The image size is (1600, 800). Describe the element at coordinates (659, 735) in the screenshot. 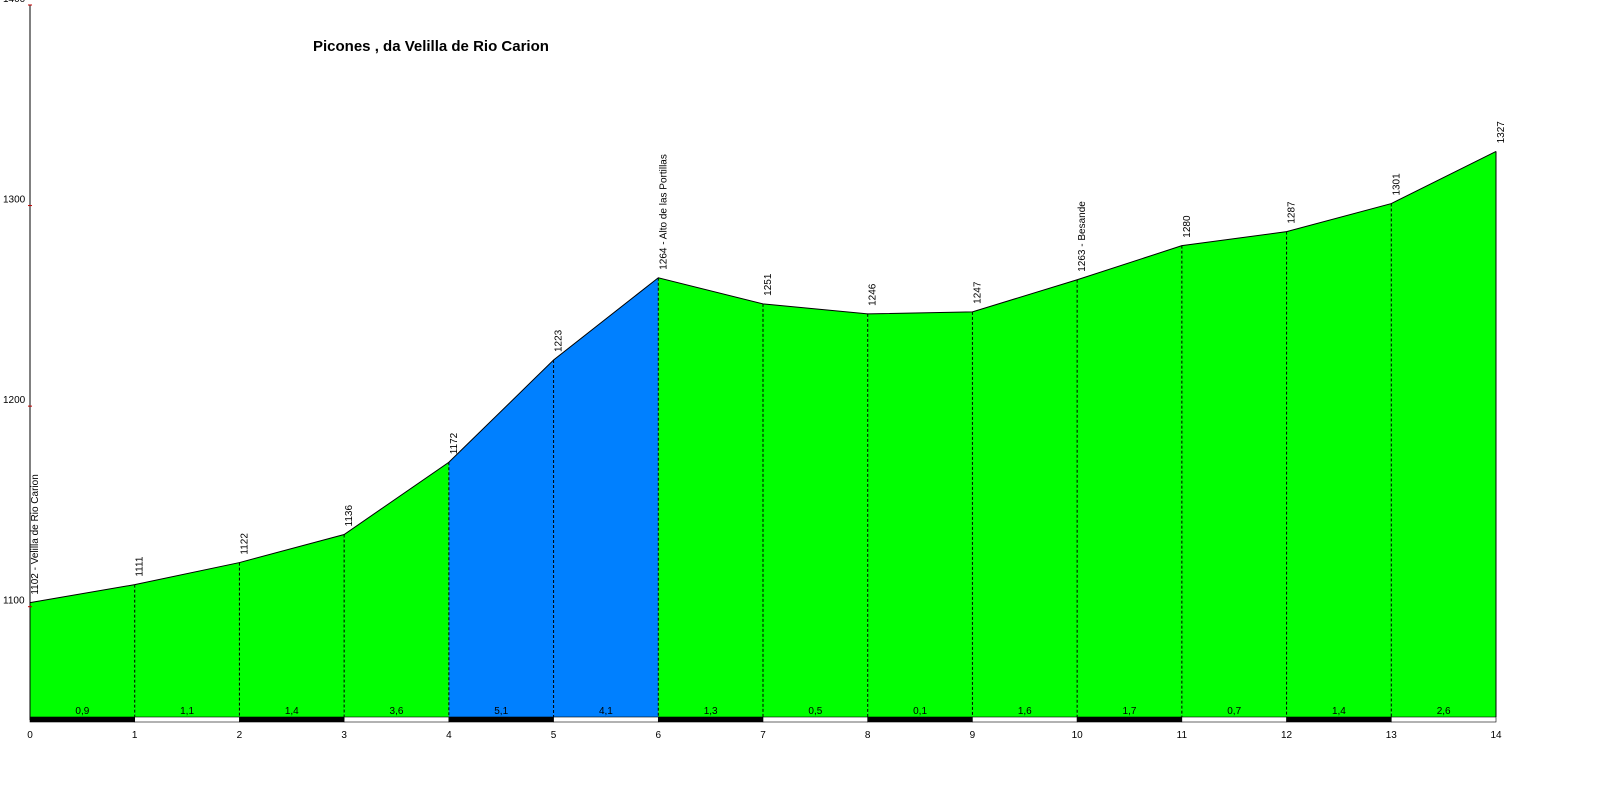

I see `x-tick-label-6: 6` at that location.